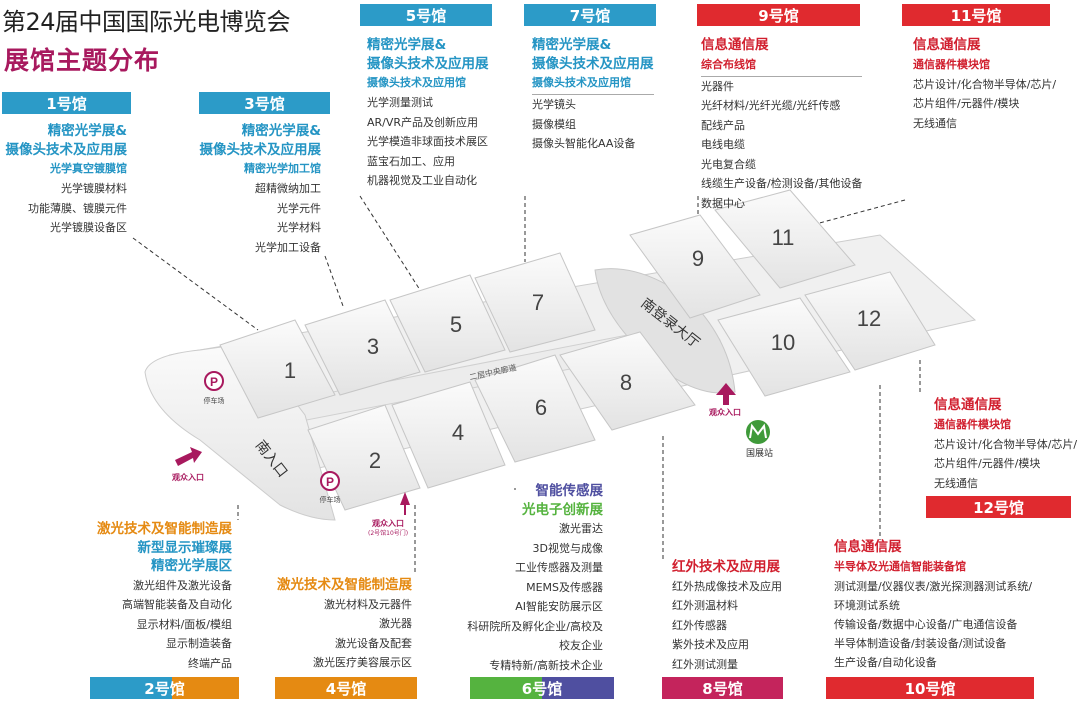  I want to click on hall-4-item: 激光材料及元器件, so click(368, 604).